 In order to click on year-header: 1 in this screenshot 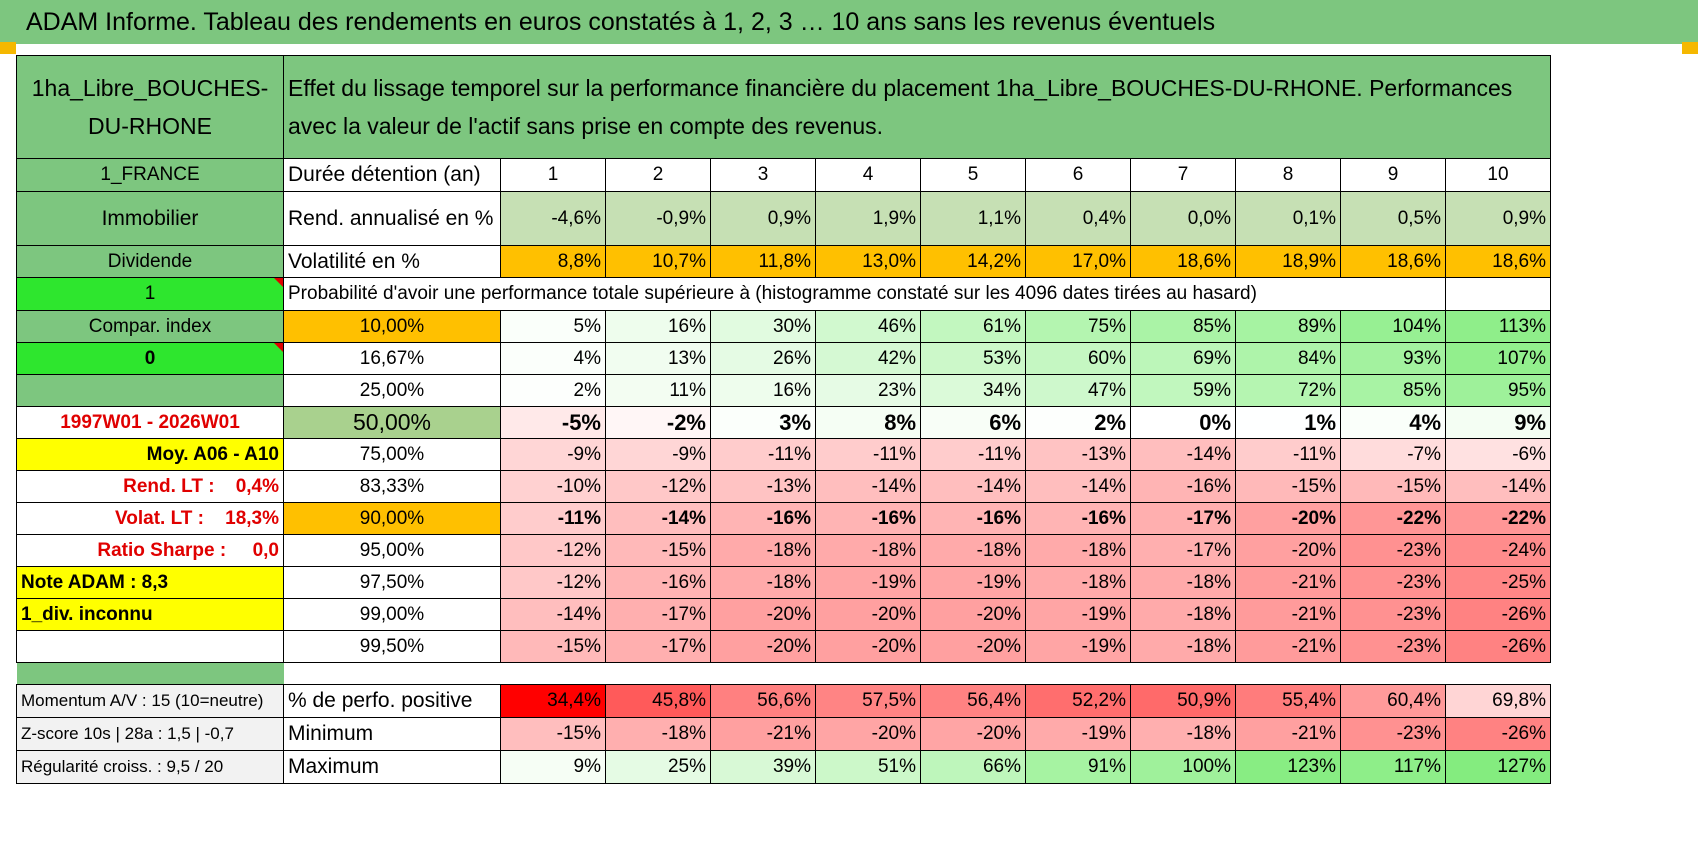, I will do `click(553, 175)`.